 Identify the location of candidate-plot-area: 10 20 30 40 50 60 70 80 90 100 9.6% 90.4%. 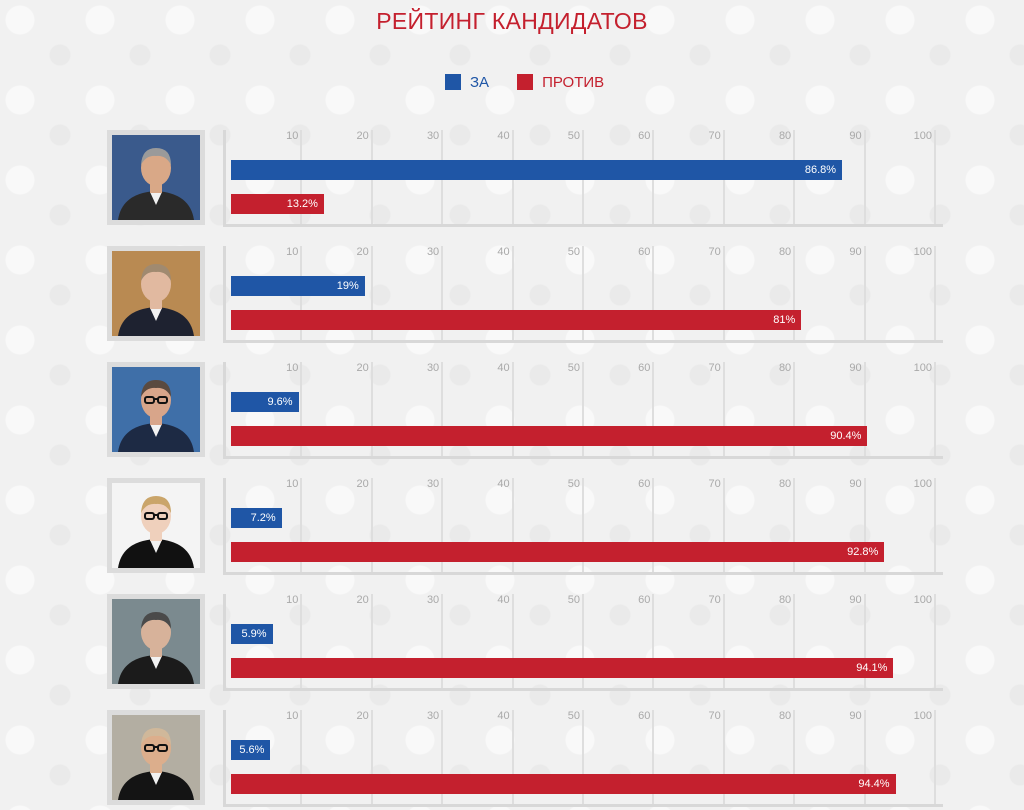
(583, 410).